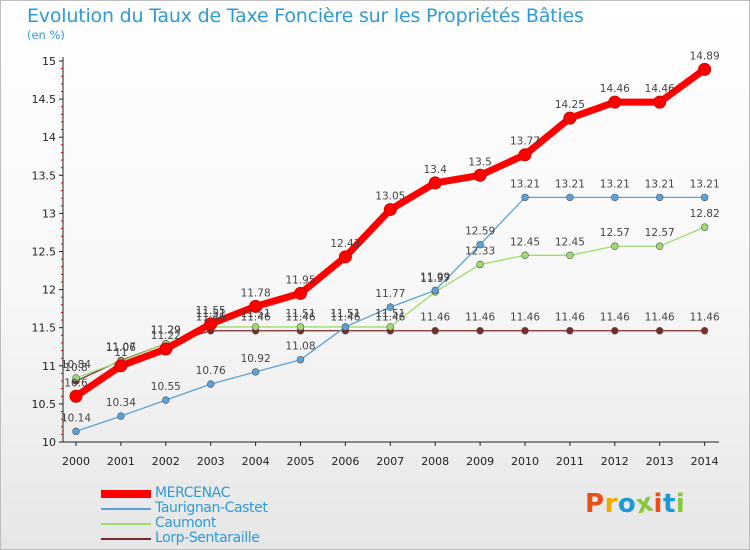  I want to click on logo-letter: o, so click(627, 504).